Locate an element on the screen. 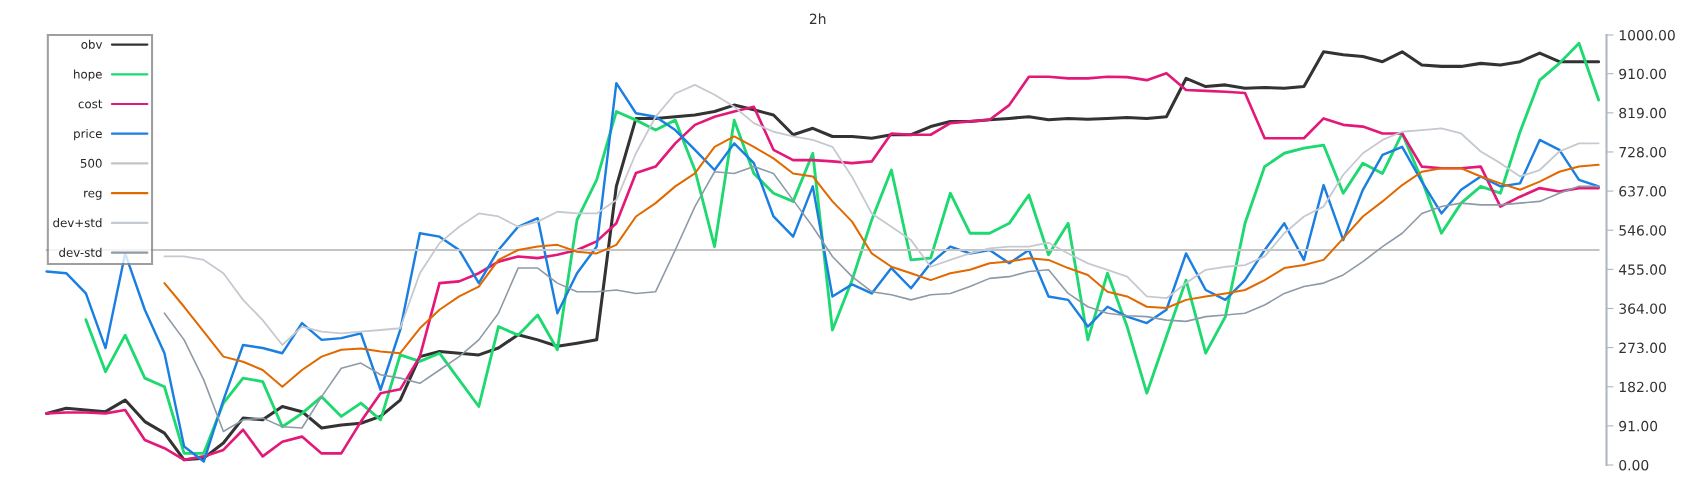 The height and width of the screenshot is (500, 1700). y-tick-label: 819.00 is located at coordinates (1642, 113).